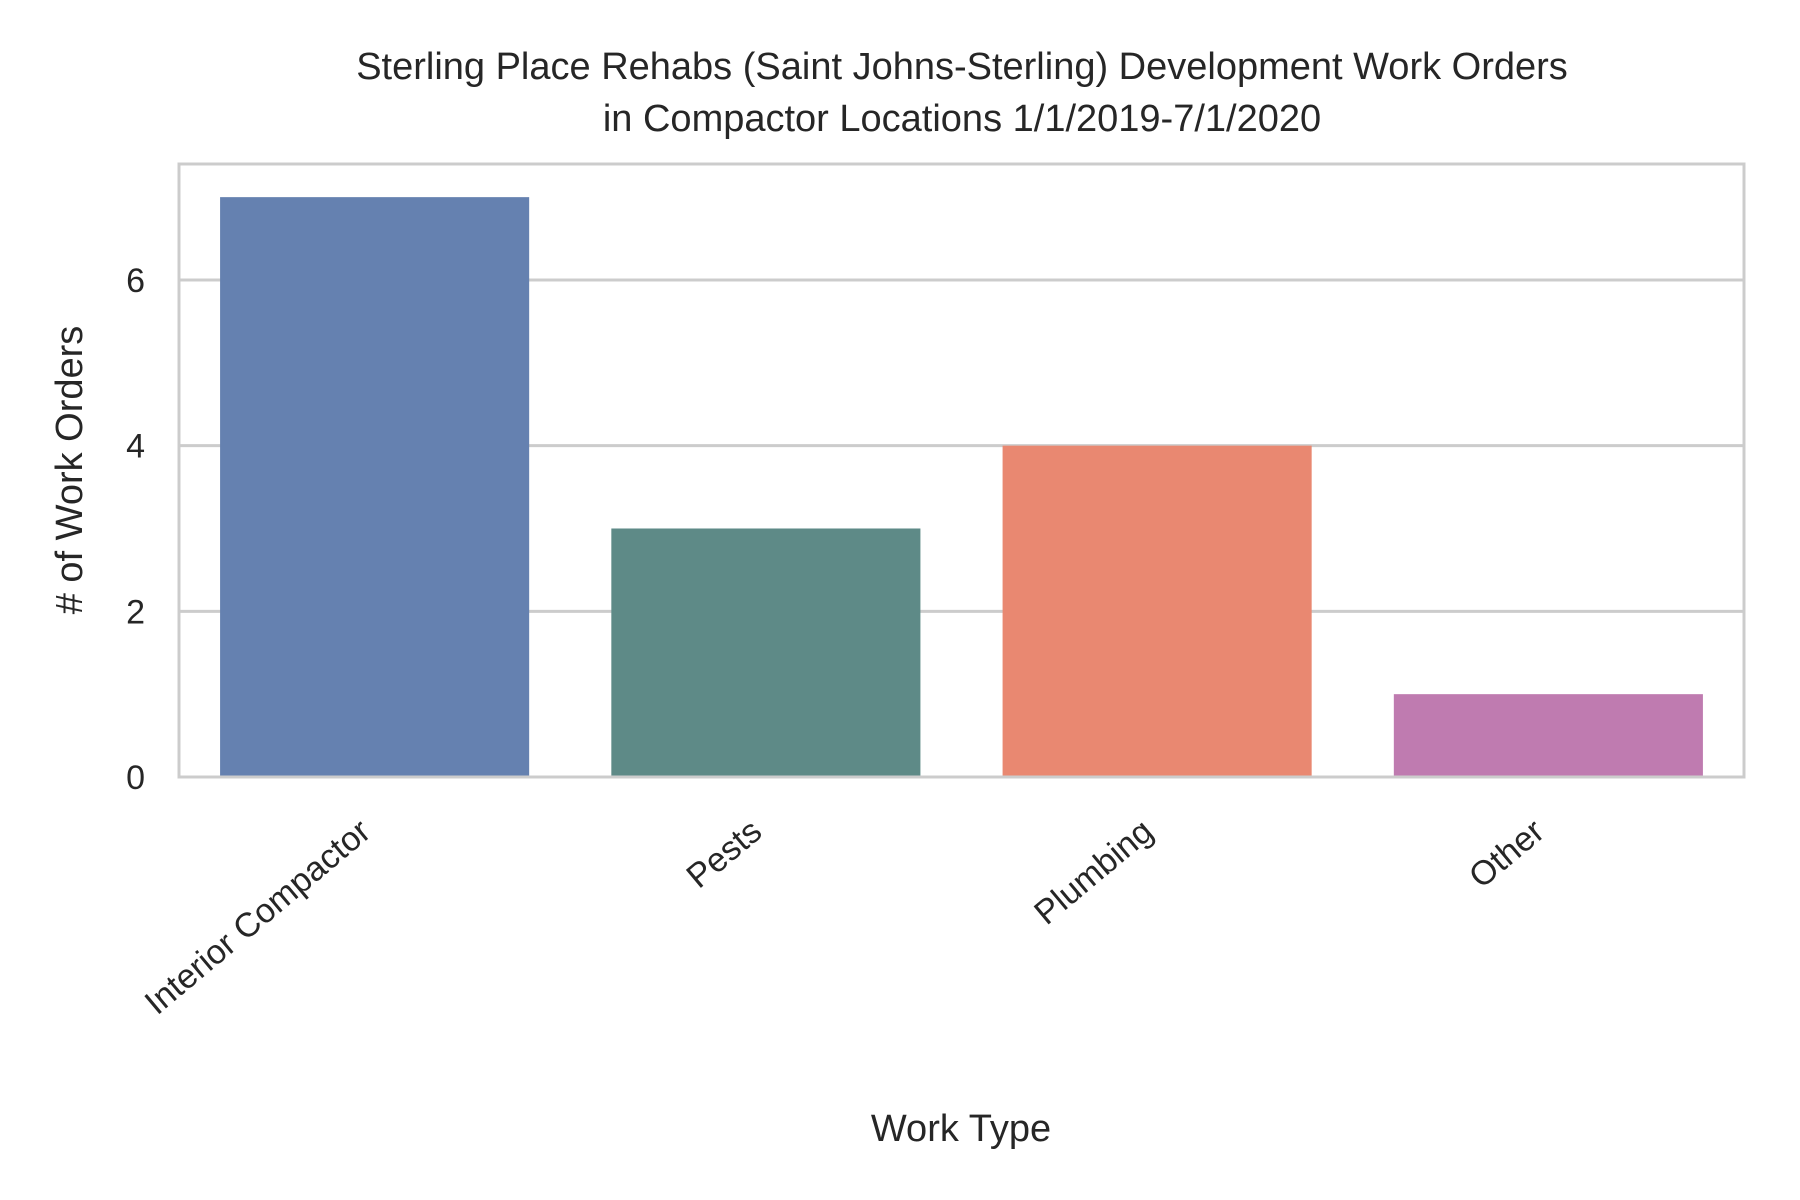 The height and width of the screenshot is (1200, 1800). I want to click on bar-other, so click(1548, 735).